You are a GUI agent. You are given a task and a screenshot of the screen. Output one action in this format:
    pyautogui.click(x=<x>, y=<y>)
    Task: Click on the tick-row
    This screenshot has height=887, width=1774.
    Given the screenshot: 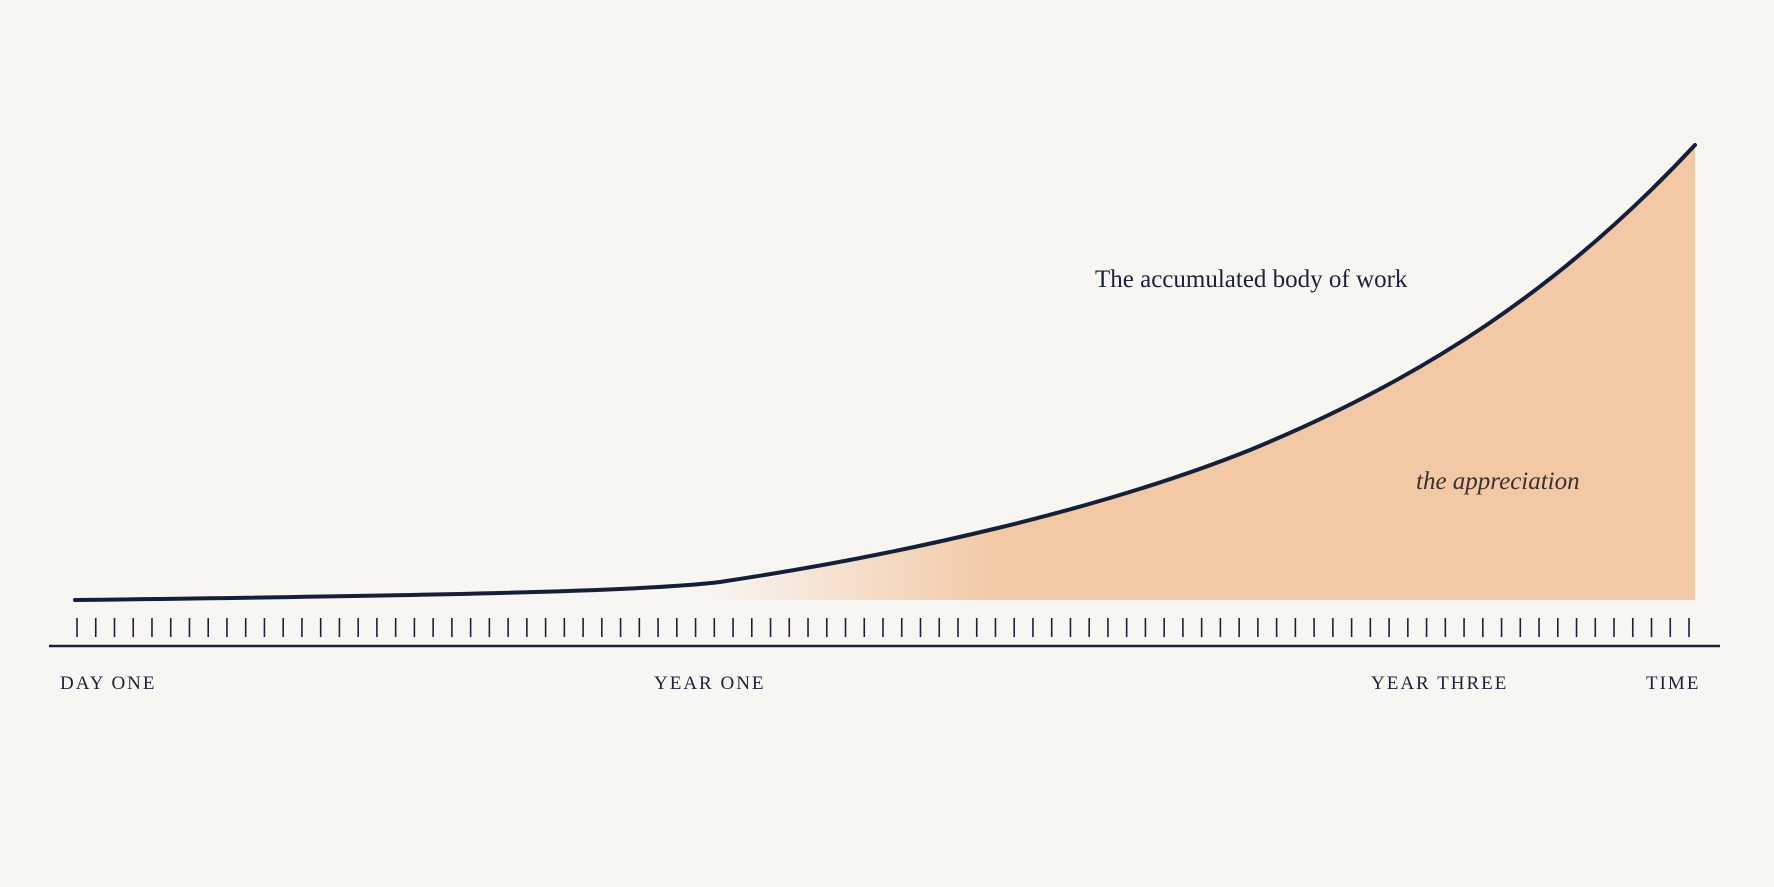 What is the action you would take?
    pyautogui.click(x=883, y=627)
    